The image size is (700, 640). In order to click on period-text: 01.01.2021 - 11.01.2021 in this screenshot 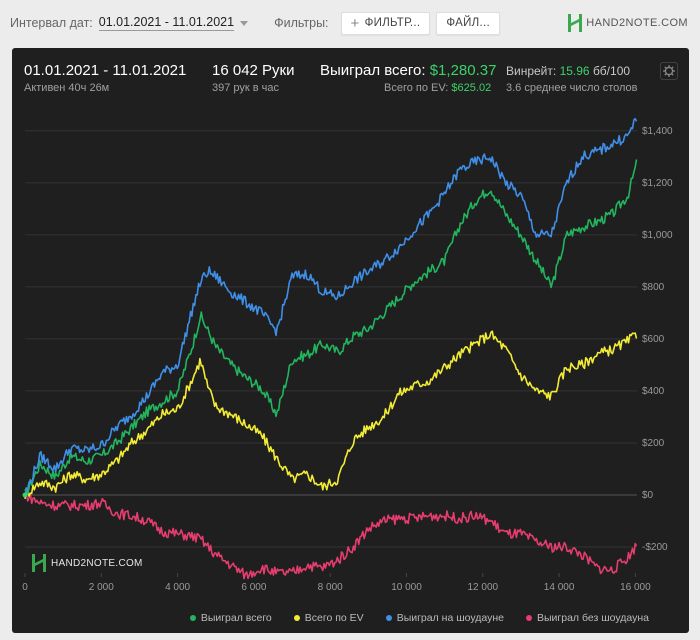, I will do `click(105, 70)`.